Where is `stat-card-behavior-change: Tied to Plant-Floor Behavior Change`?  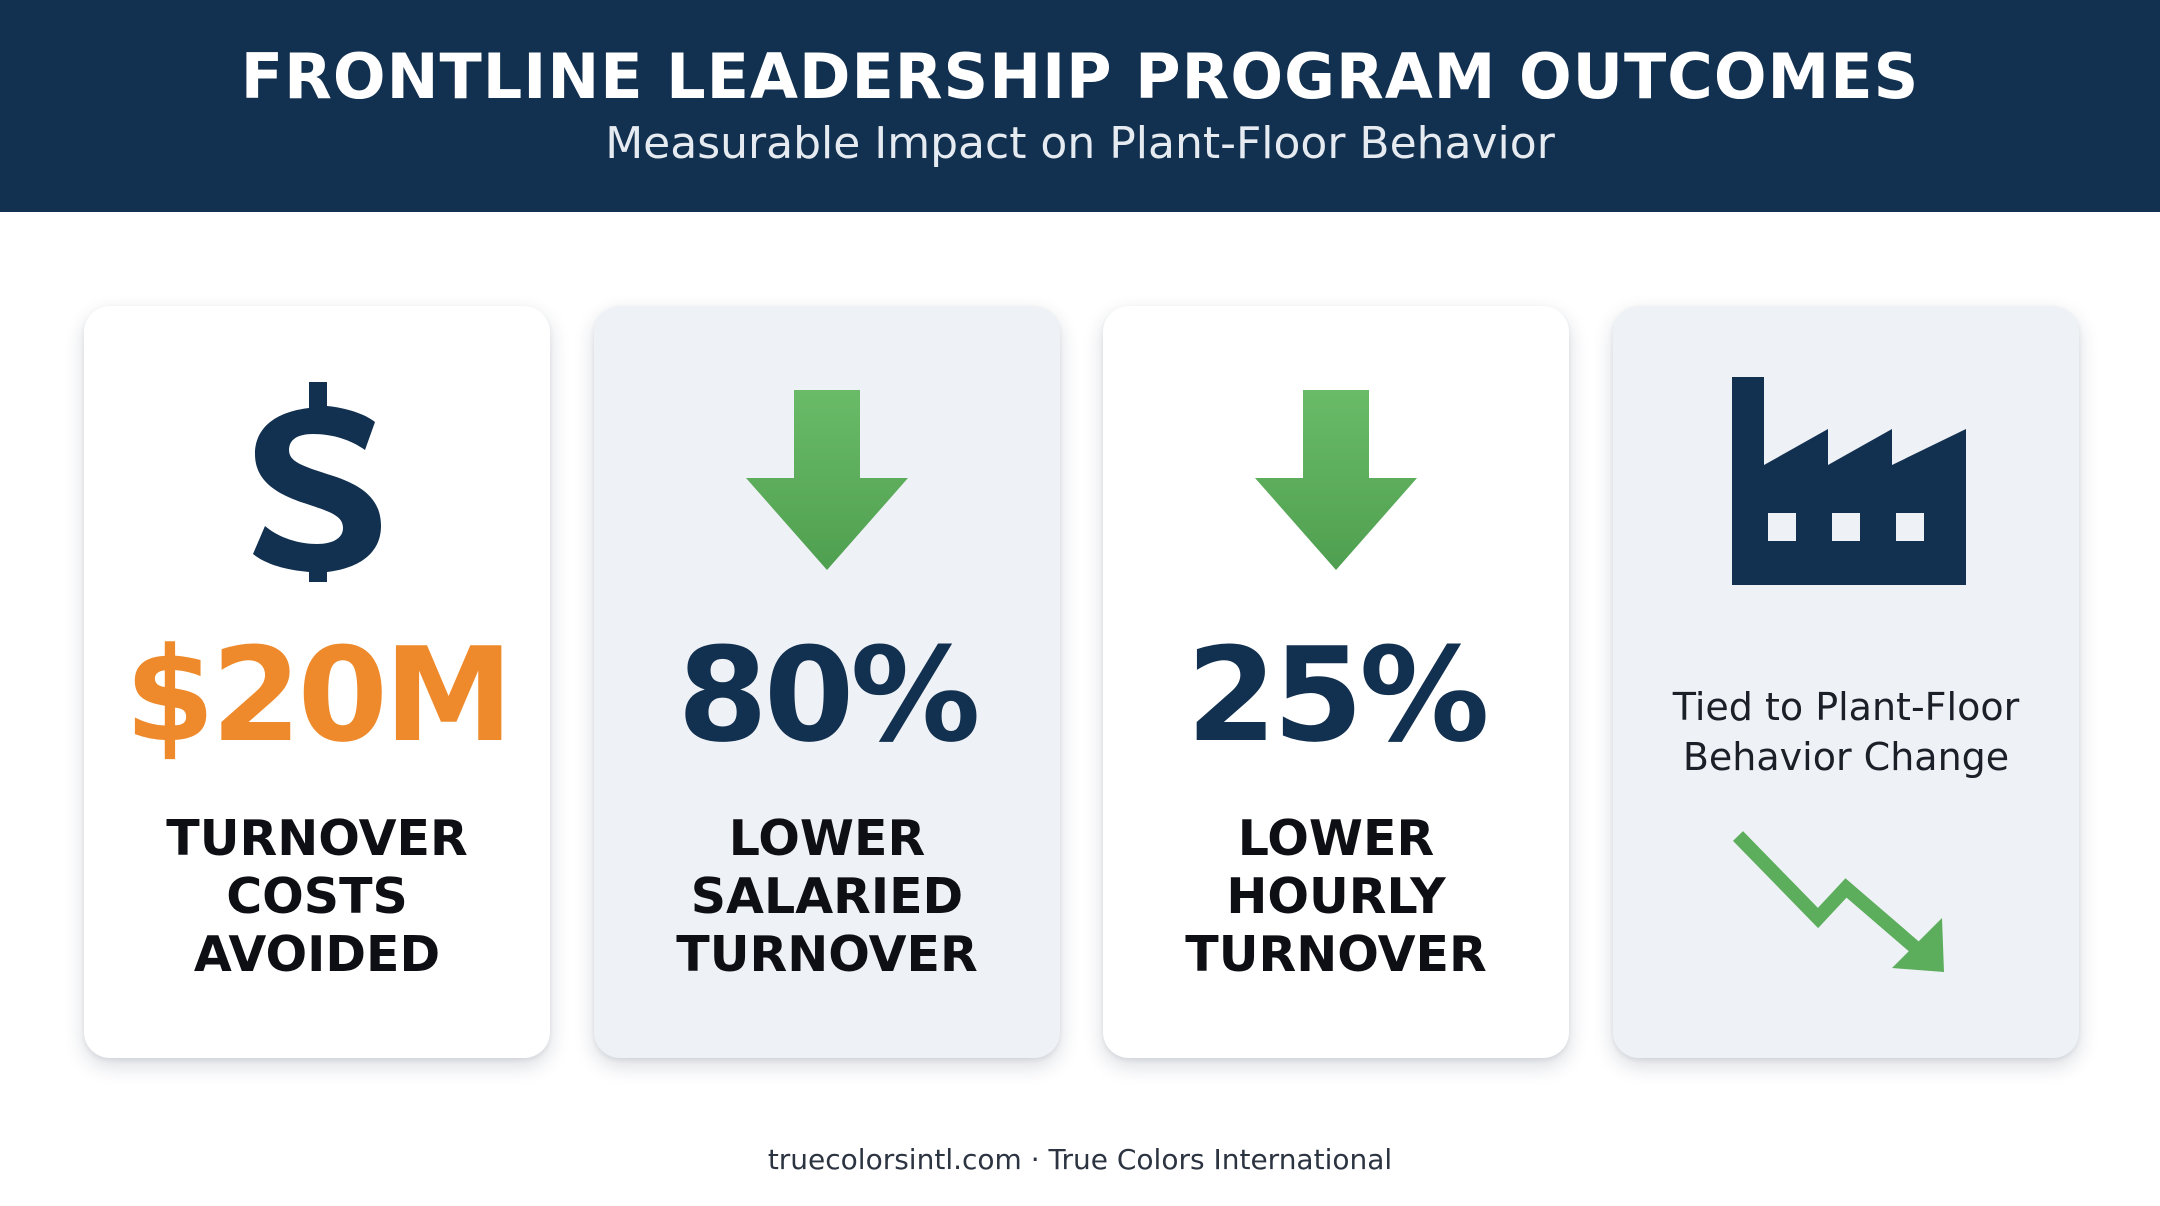 stat-card-behavior-change: Tied to Plant-Floor Behavior Change is located at coordinates (1846, 682).